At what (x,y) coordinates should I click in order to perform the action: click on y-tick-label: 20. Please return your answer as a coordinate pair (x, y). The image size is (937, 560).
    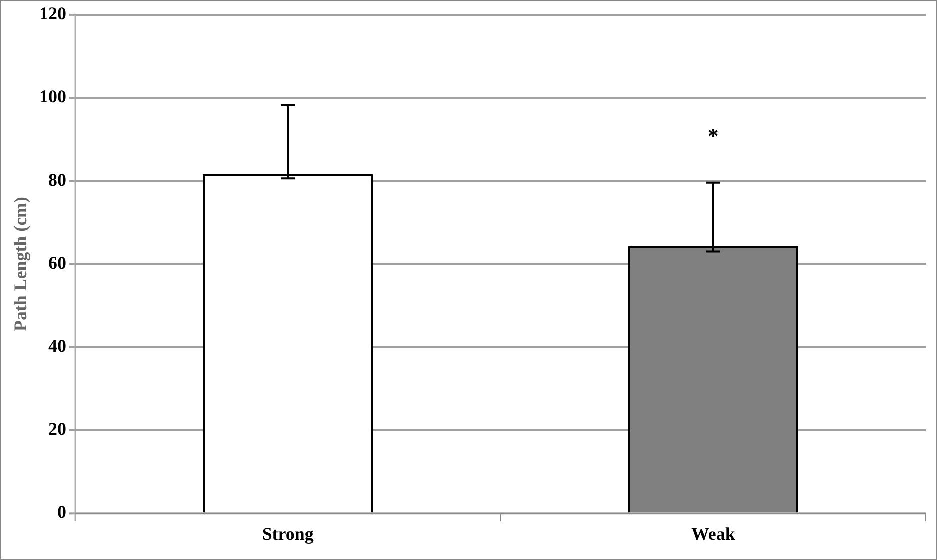
    Looking at the image, I should click on (57, 429).